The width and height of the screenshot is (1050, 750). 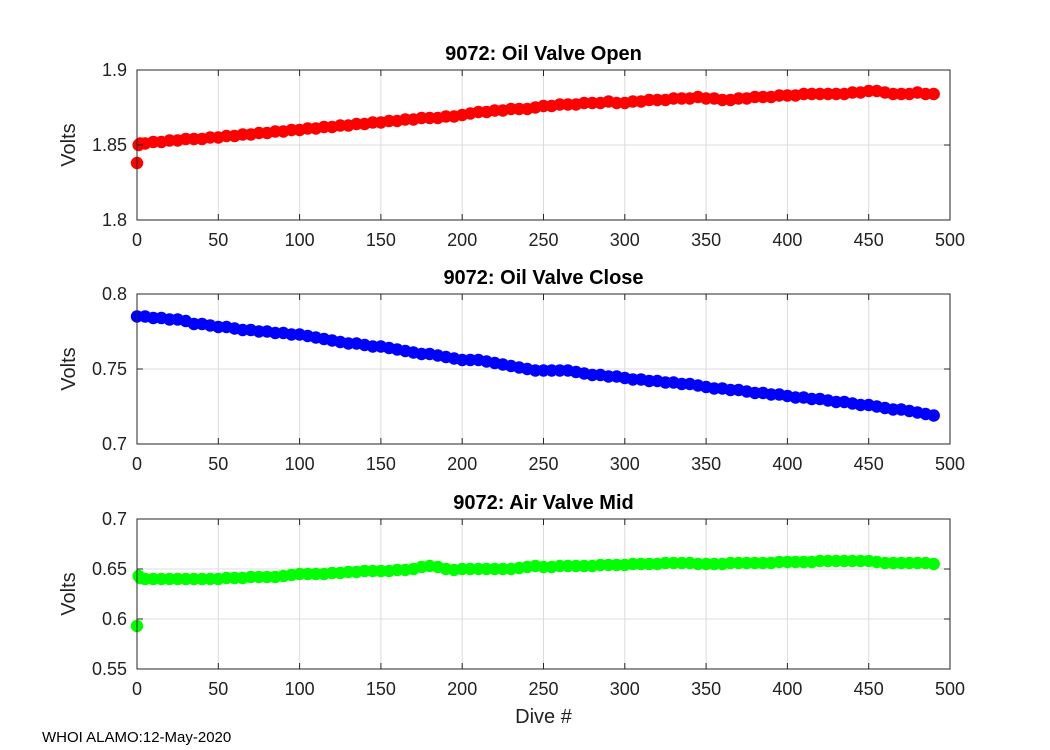 What do you see at coordinates (543, 278) in the screenshot?
I see `chart-title: 9072: Oil Valve Close` at bounding box center [543, 278].